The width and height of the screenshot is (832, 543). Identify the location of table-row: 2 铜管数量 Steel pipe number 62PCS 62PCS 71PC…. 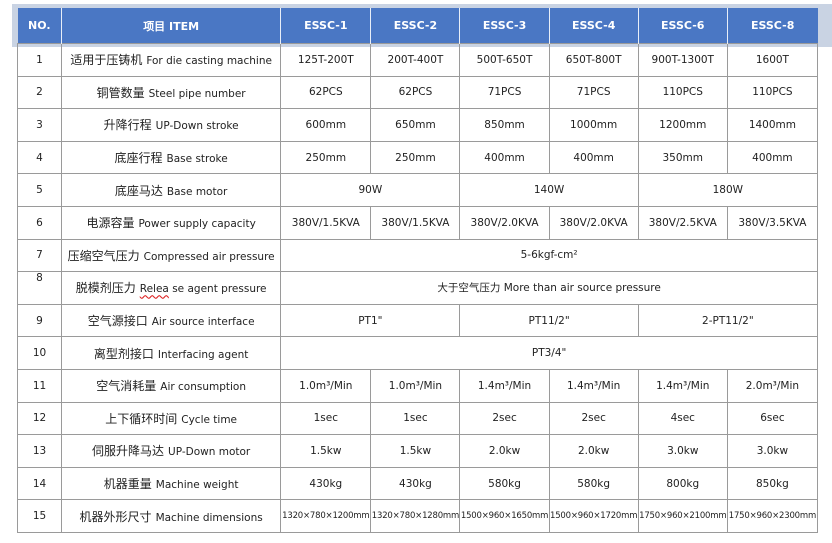
(417, 92).